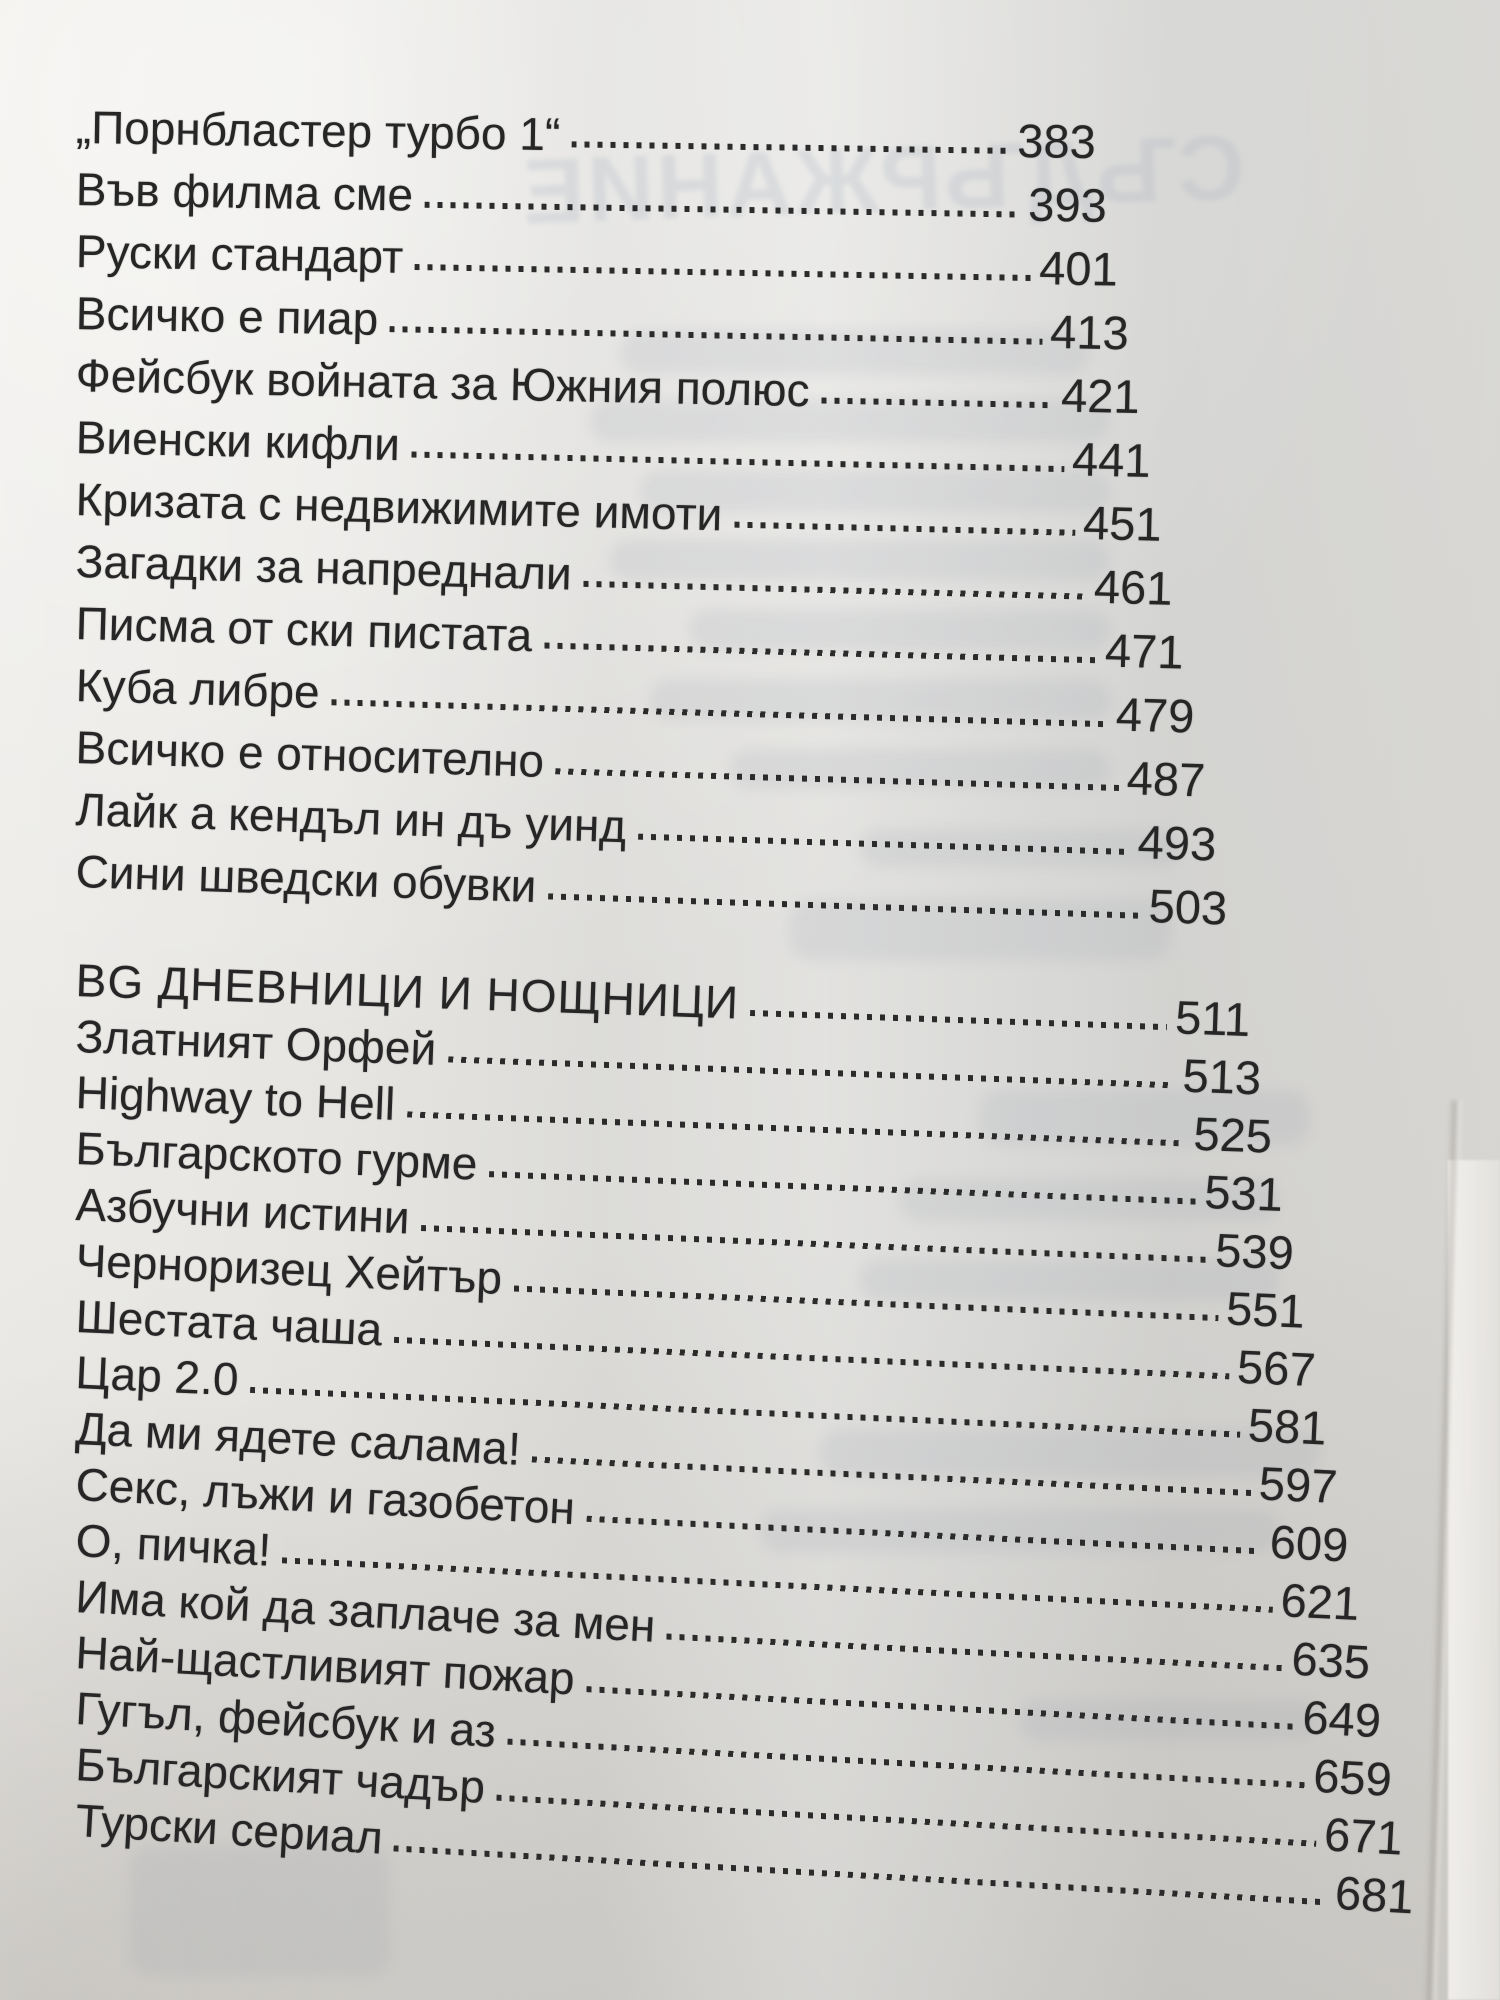 Image resolution: width=1500 pixels, height=2000 pixels. What do you see at coordinates (1287, 1426) in the screenshot?
I see `toc-entry-page: 581` at bounding box center [1287, 1426].